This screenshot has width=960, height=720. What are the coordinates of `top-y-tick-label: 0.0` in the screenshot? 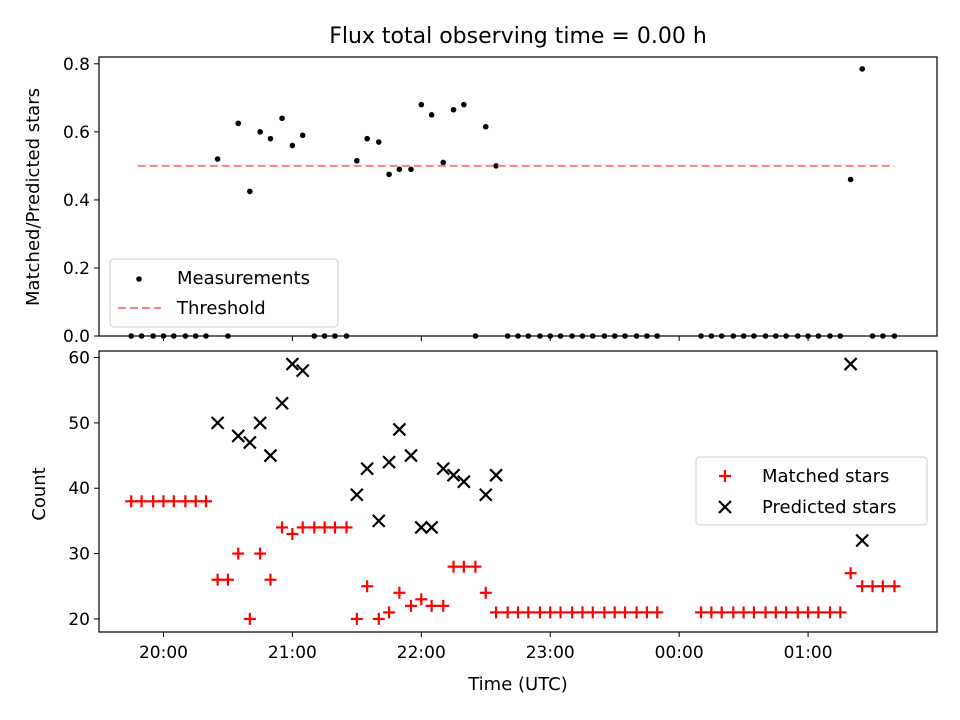 It's located at (76, 337).